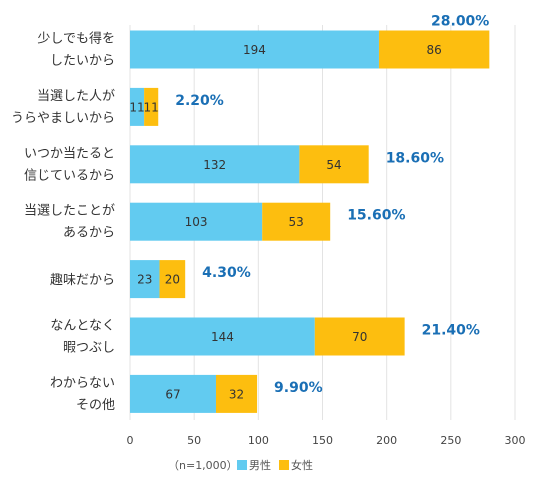 This screenshot has width=536, height=483. I want to click on legend-label: 男性, so click(260, 465).